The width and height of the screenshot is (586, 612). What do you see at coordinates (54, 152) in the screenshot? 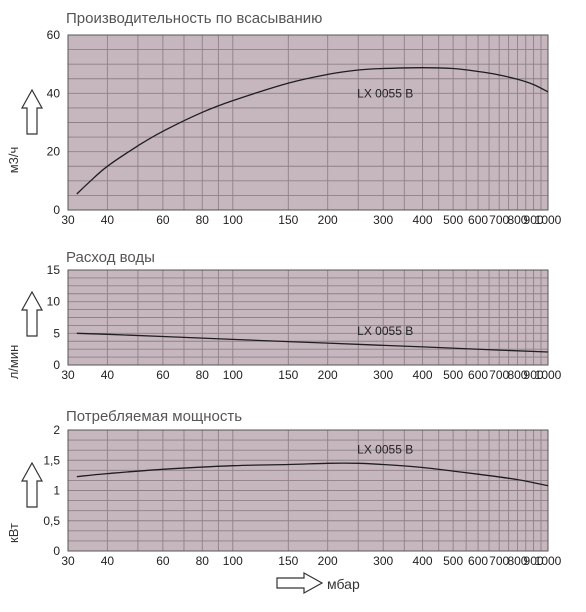
I see `y-tick-label: 20` at bounding box center [54, 152].